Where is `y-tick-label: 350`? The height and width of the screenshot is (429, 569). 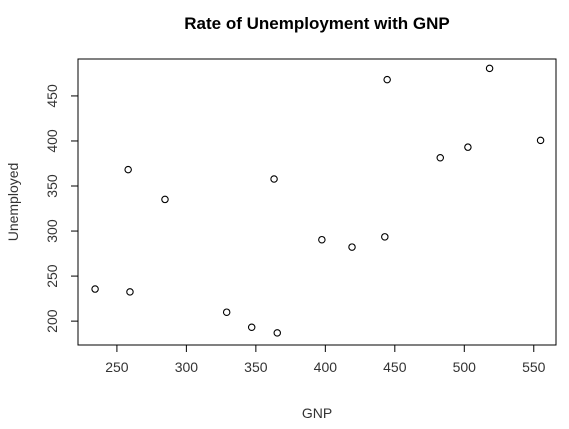
y-tick-label: 350 is located at coordinates (52, 186).